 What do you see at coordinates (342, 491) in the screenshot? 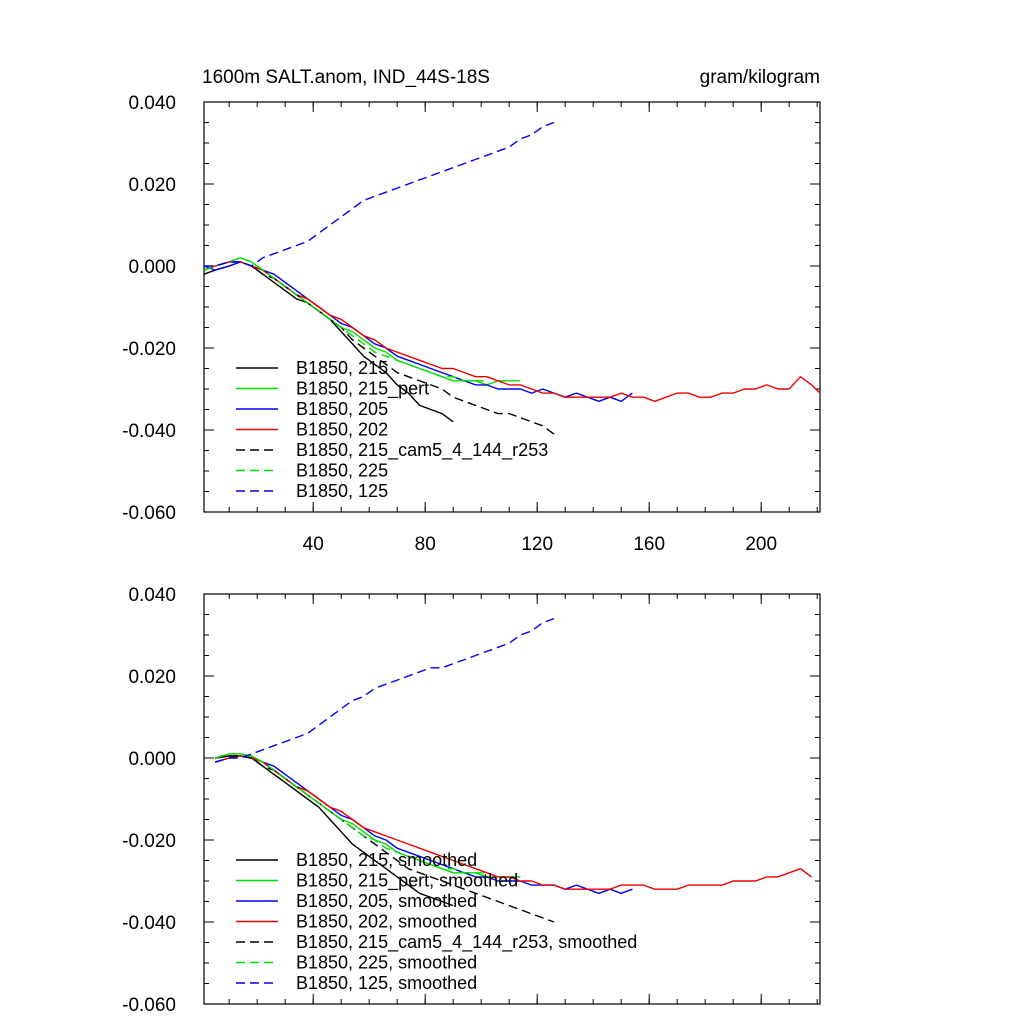
I see `legend-label: B1850, 125` at bounding box center [342, 491].